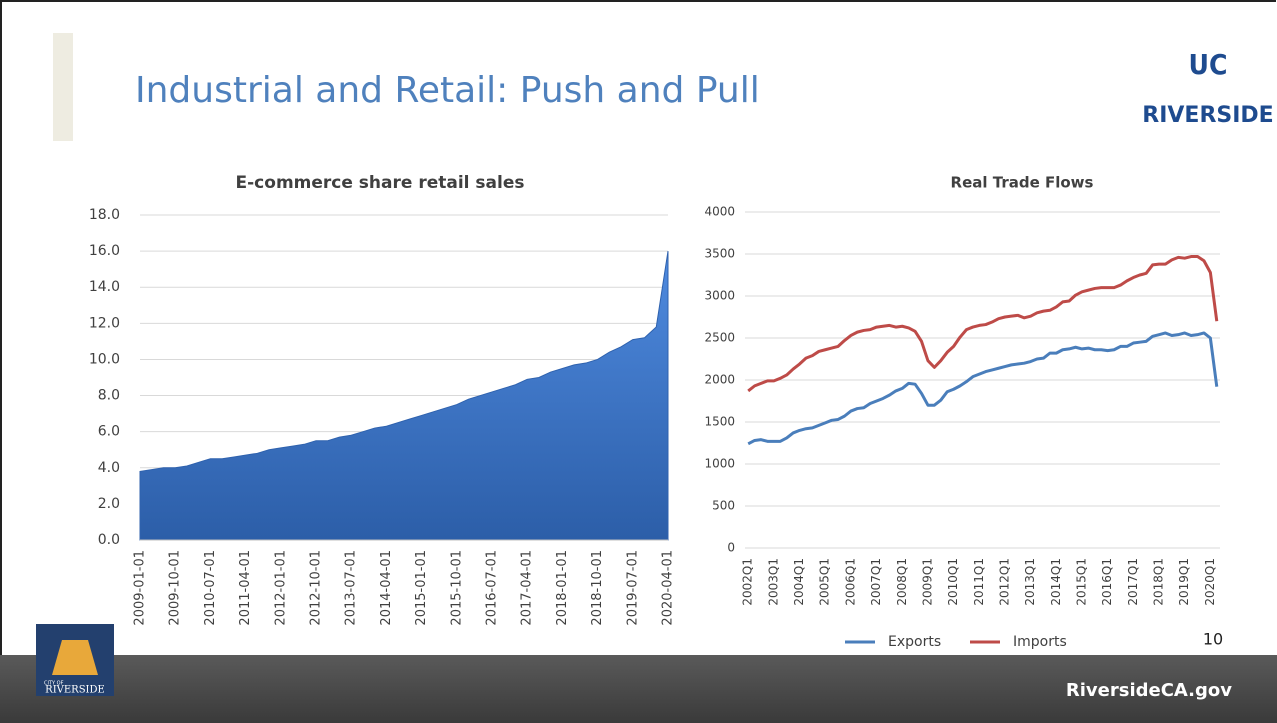 Image resolution: width=1277 pixels, height=723 pixels. Describe the element at coordinates (109, 396) in the screenshot. I see `y-tick-label: 8.0` at that location.